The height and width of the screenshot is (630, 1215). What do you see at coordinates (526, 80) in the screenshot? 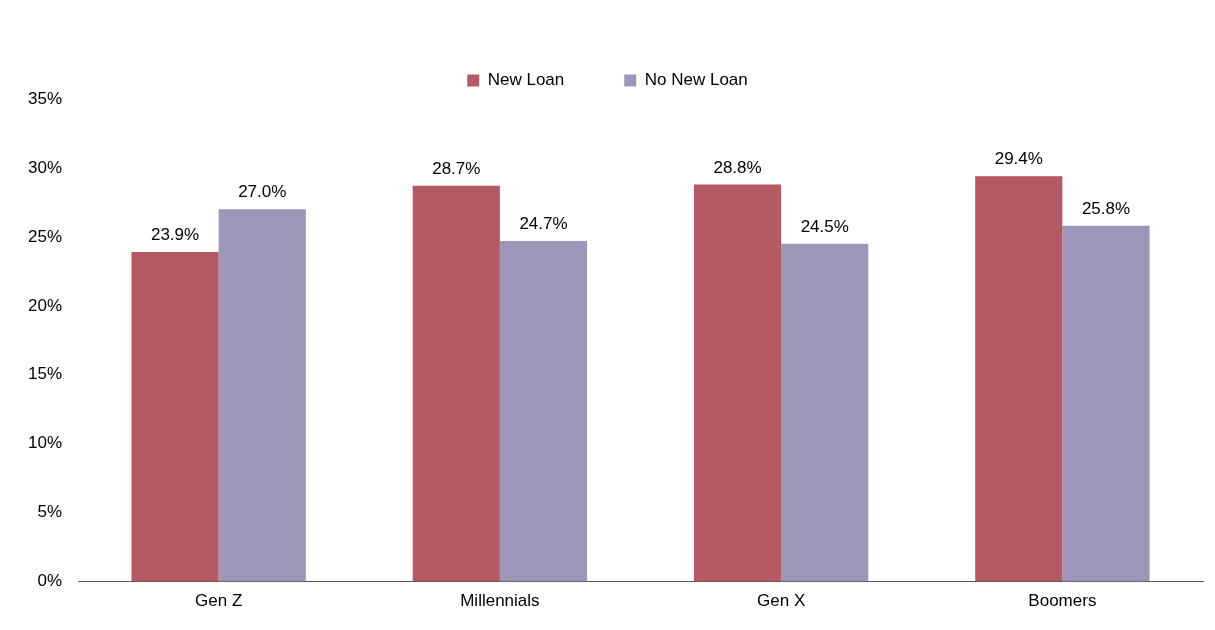
I see `legend-label: New Loan` at bounding box center [526, 80].